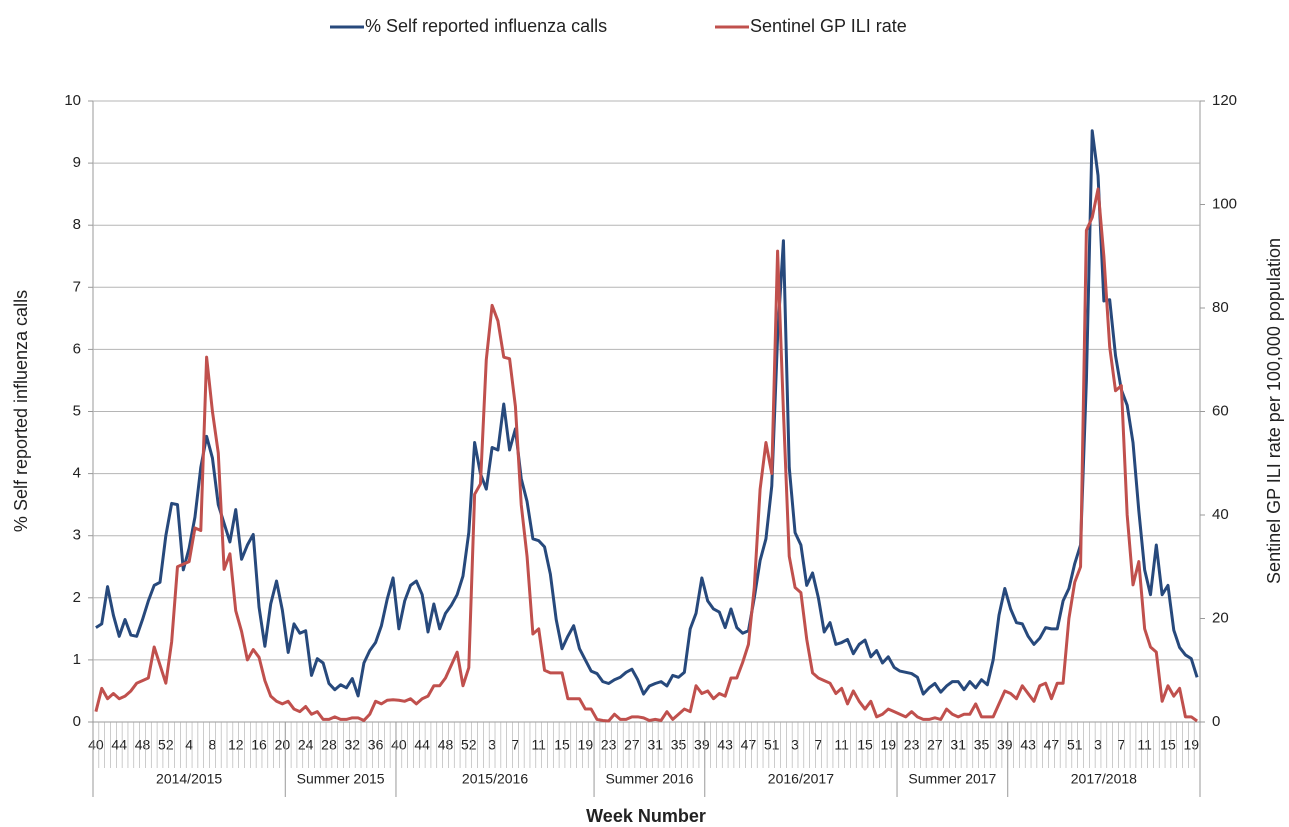 This screenshot has width=1289, height=827. What do you see at coordinates (1220, 410) in the screenshot?
I see `y2-tick-label: 60` at bounding box center [1220, 410].